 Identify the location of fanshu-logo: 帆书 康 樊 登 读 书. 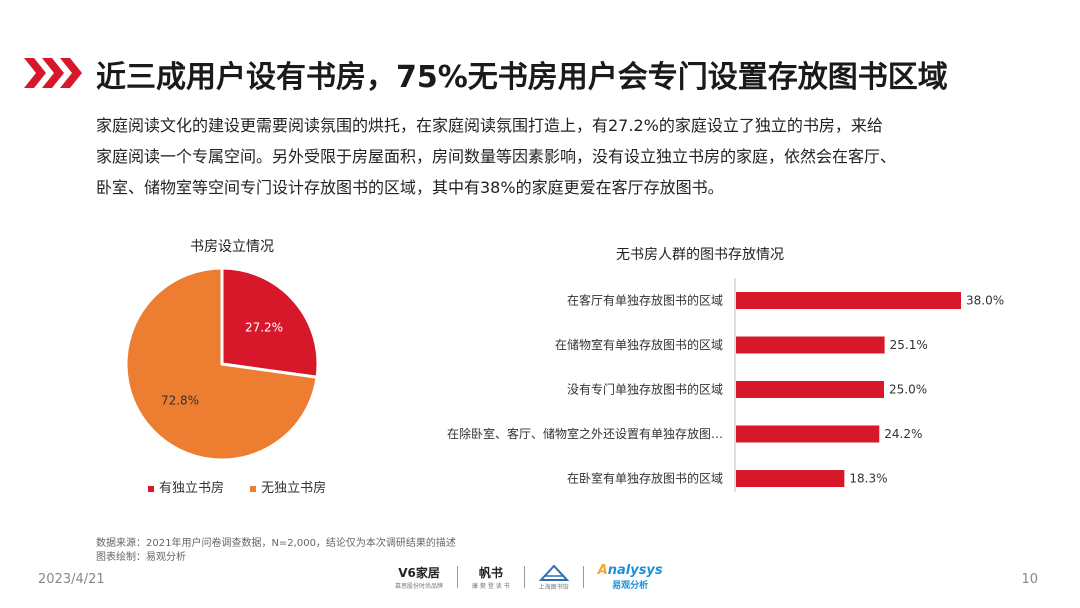
(491, 577).